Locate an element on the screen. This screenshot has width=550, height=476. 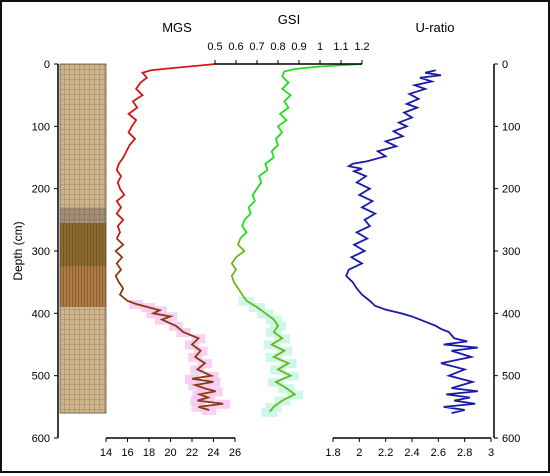
gsi-x-tick-label: 1 is located at coordinates (320, 47).